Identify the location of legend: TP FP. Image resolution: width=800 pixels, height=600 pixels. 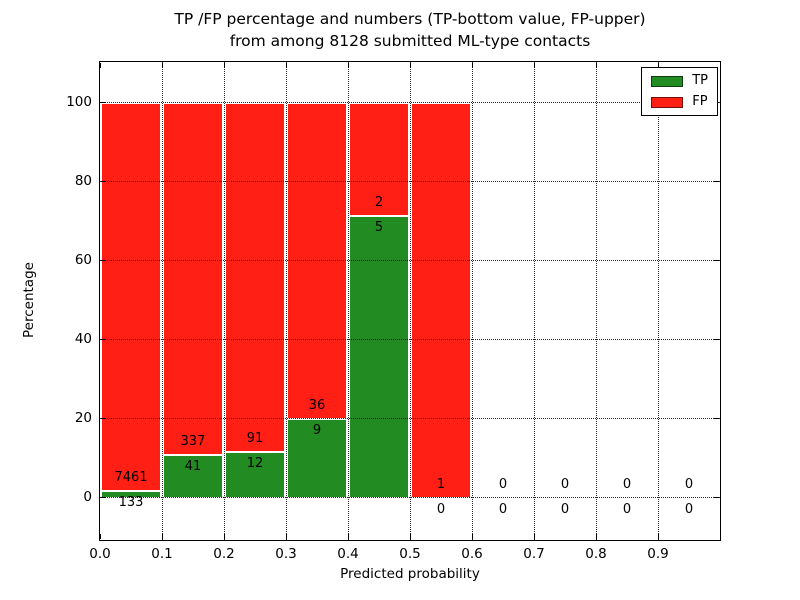
(679, 91).